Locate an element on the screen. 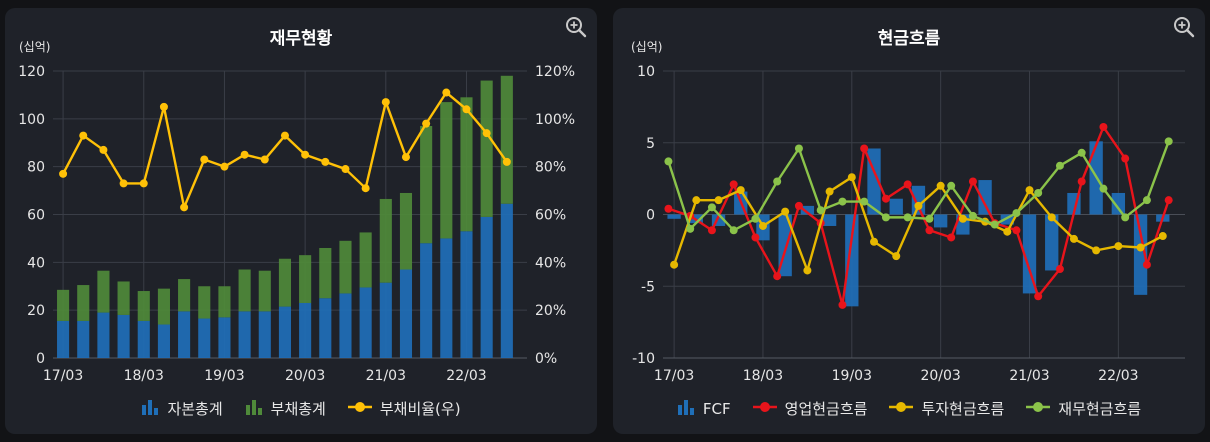 This screenshot has height=442, width=1210. legend-item: 부채총계 is located at coordinates (285, 408).